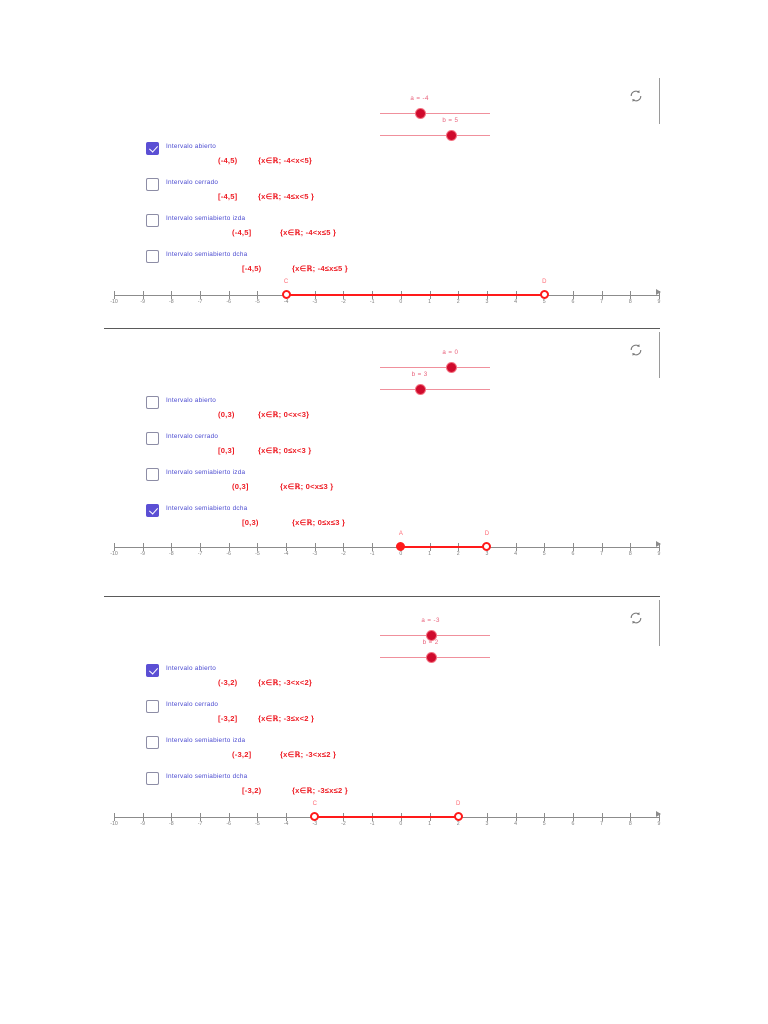 This screenshot has width=768, height=1024. I want to click on check-row-intervalo-cerrado: Intervalo cerrado [0,3] {x∈ℝ; 0≤x<3 }, so click(386, 450).